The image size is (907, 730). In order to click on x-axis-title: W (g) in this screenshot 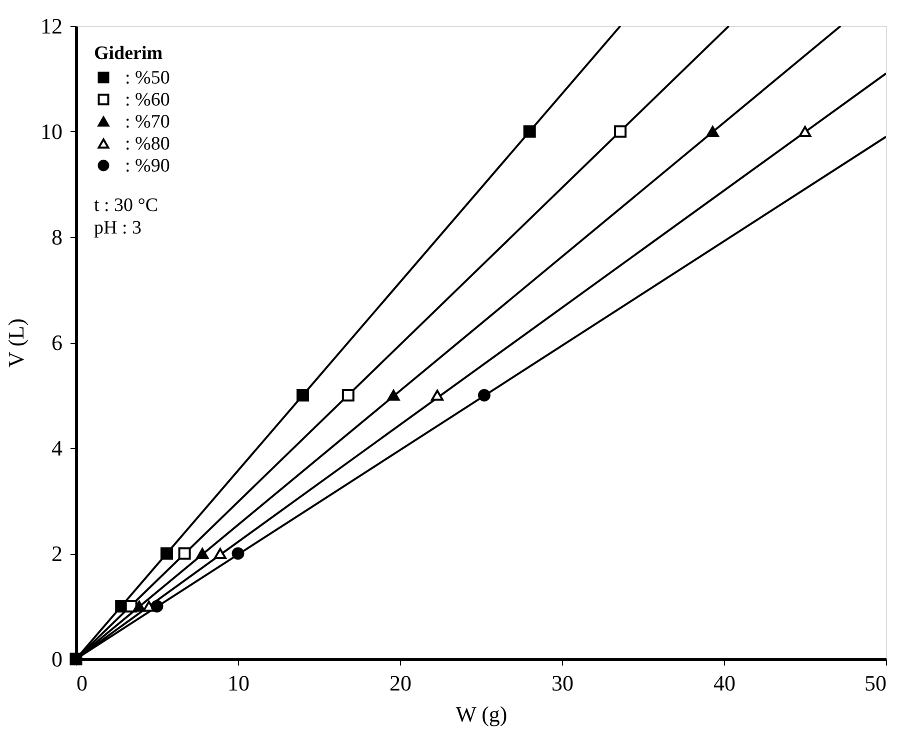, I will do `click(482, 714)`.